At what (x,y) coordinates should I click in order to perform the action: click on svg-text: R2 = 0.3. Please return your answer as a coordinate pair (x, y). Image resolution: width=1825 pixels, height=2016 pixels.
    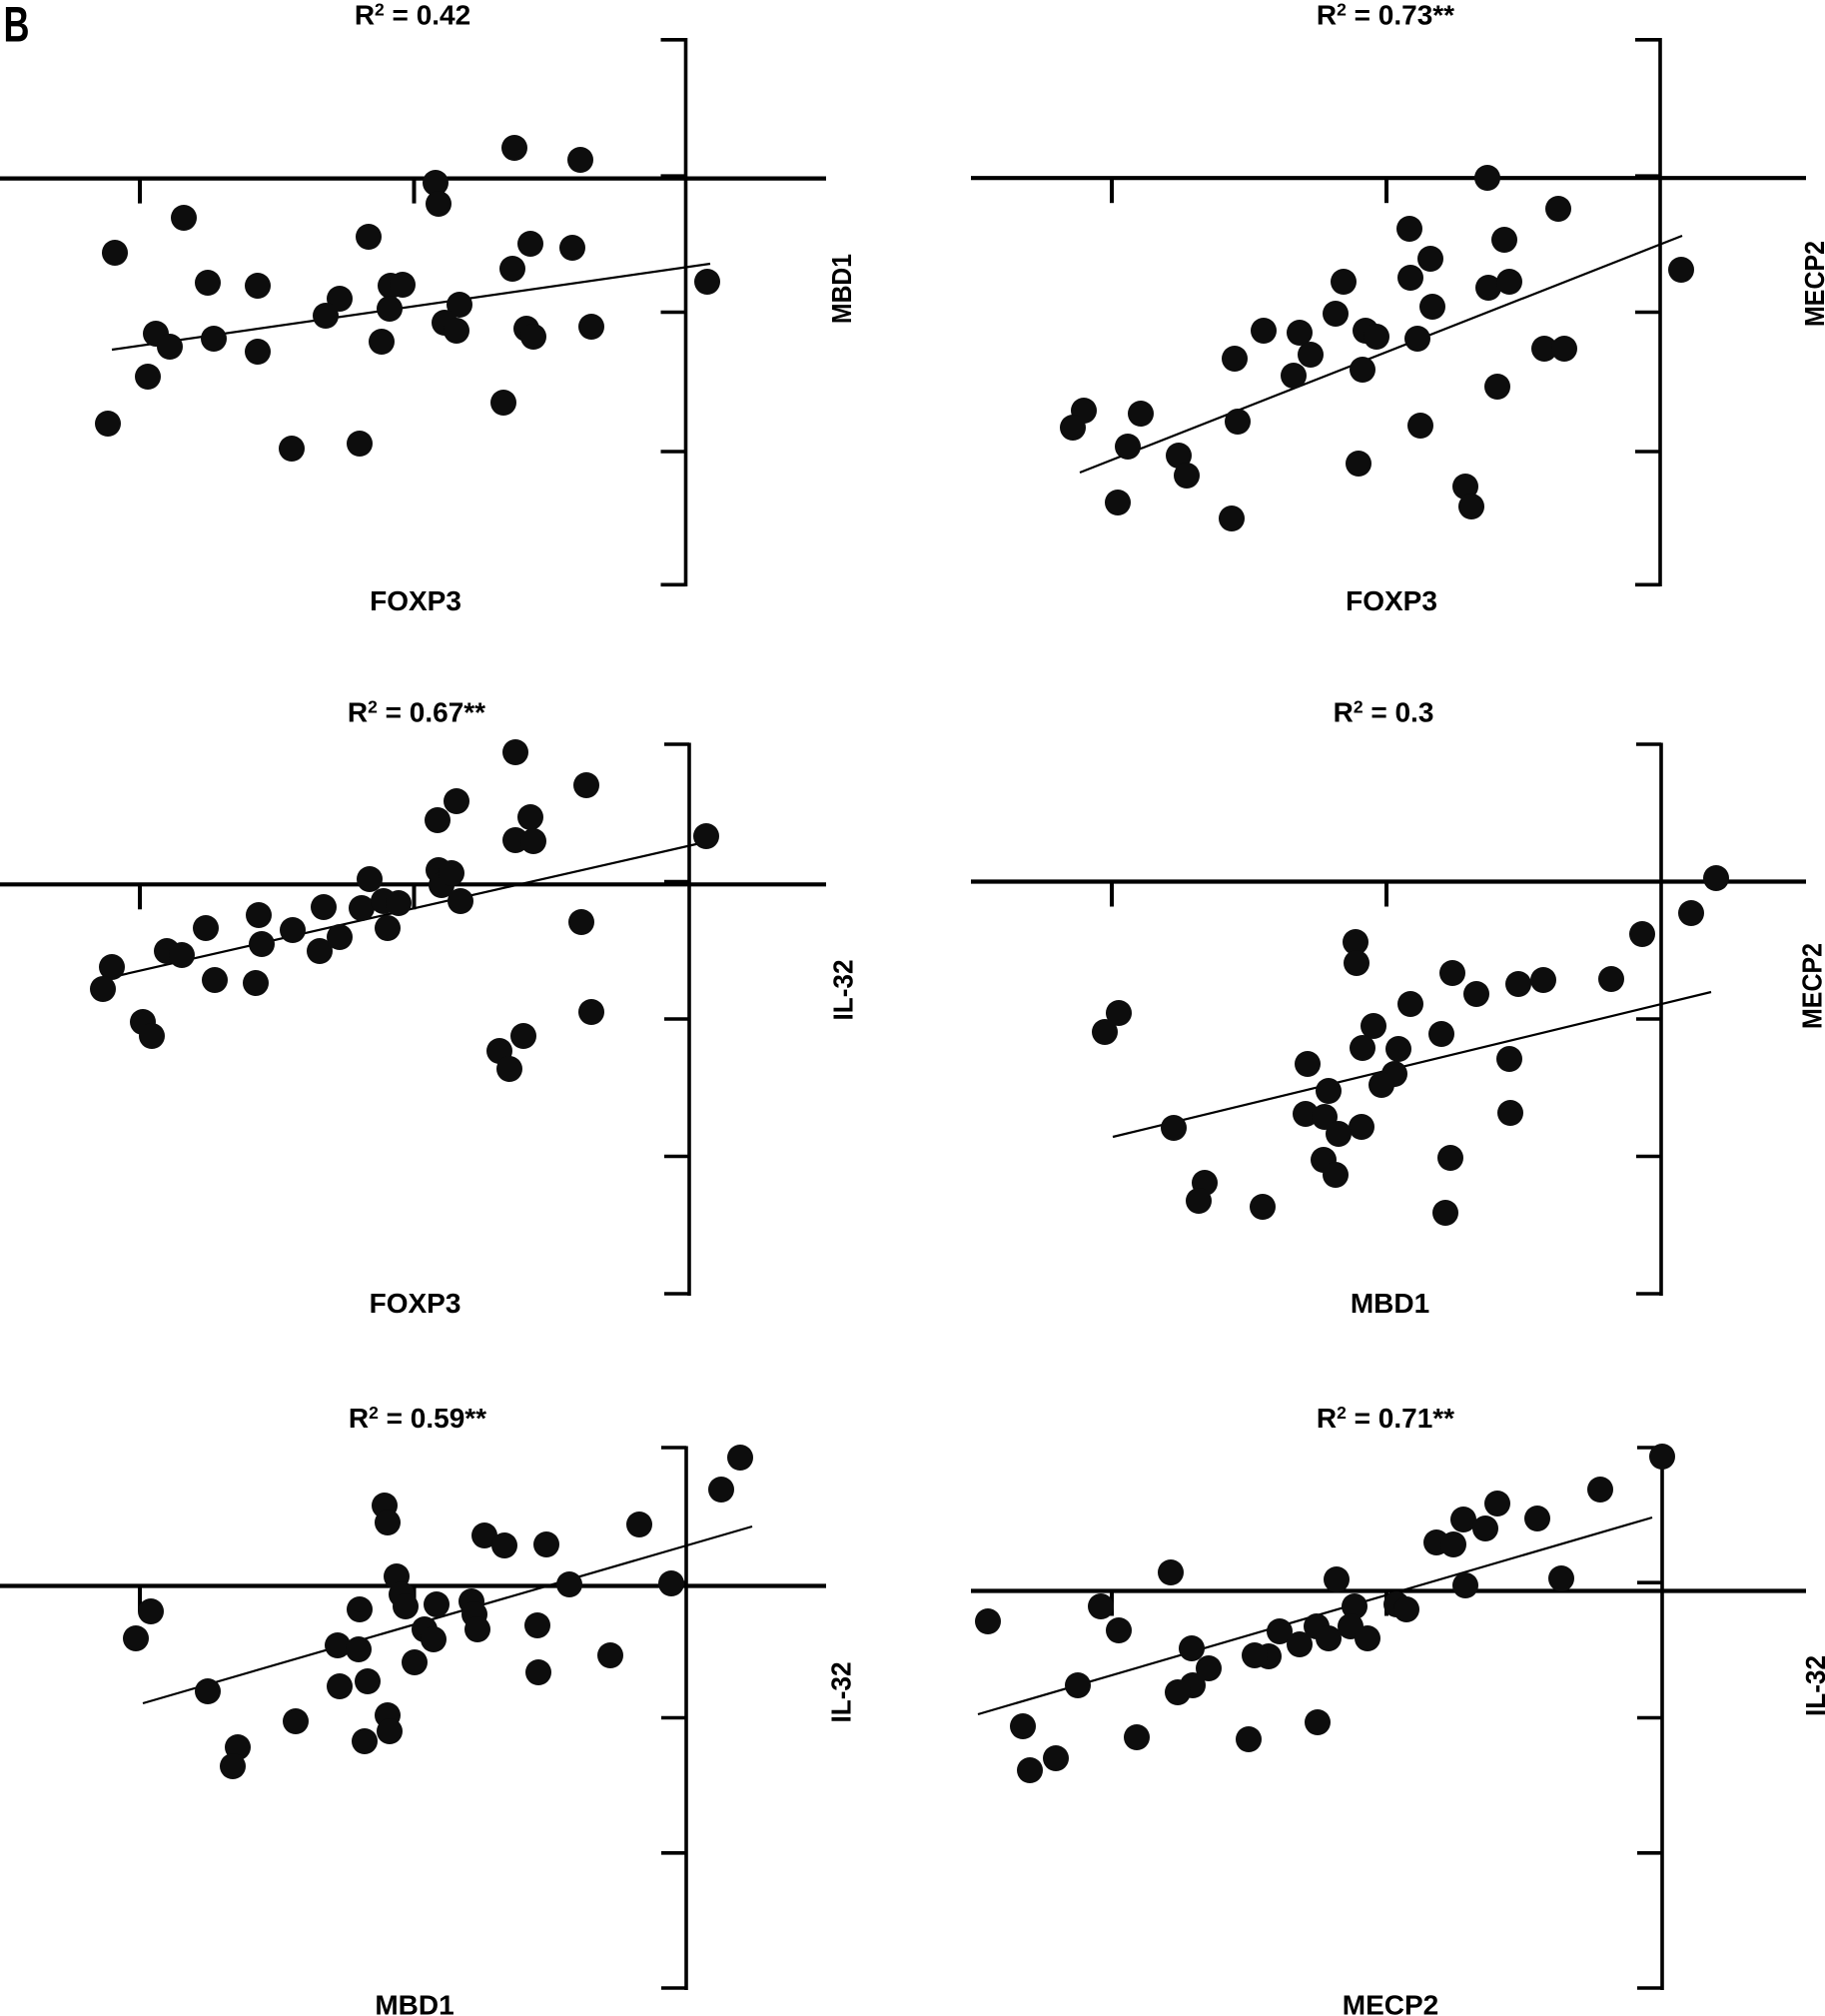
    Looking at the image, I should click on (1384, 712).